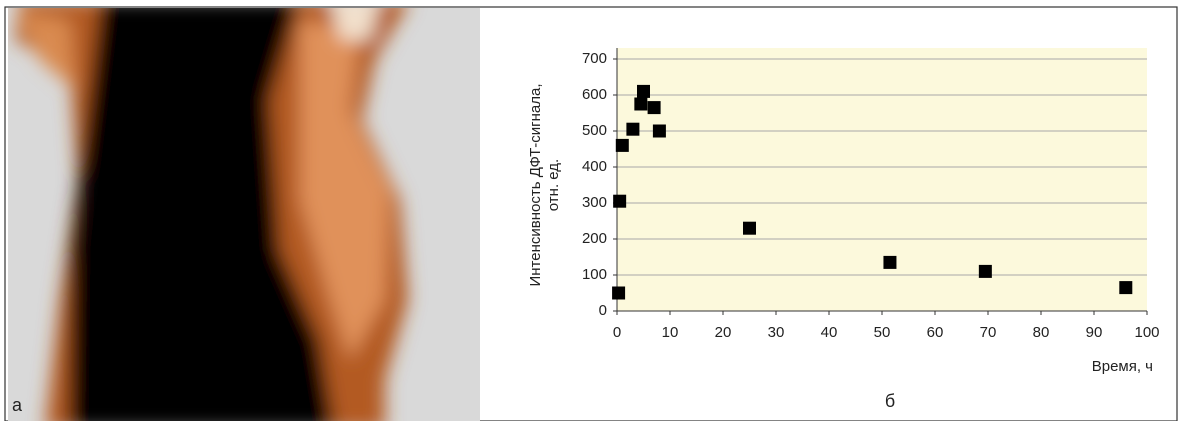 This screenshot has width=1180, height=421. Describe the element at coordinates (553, 185) in the screenshot. I see `y-axis-label: отн. ед.` at that location.